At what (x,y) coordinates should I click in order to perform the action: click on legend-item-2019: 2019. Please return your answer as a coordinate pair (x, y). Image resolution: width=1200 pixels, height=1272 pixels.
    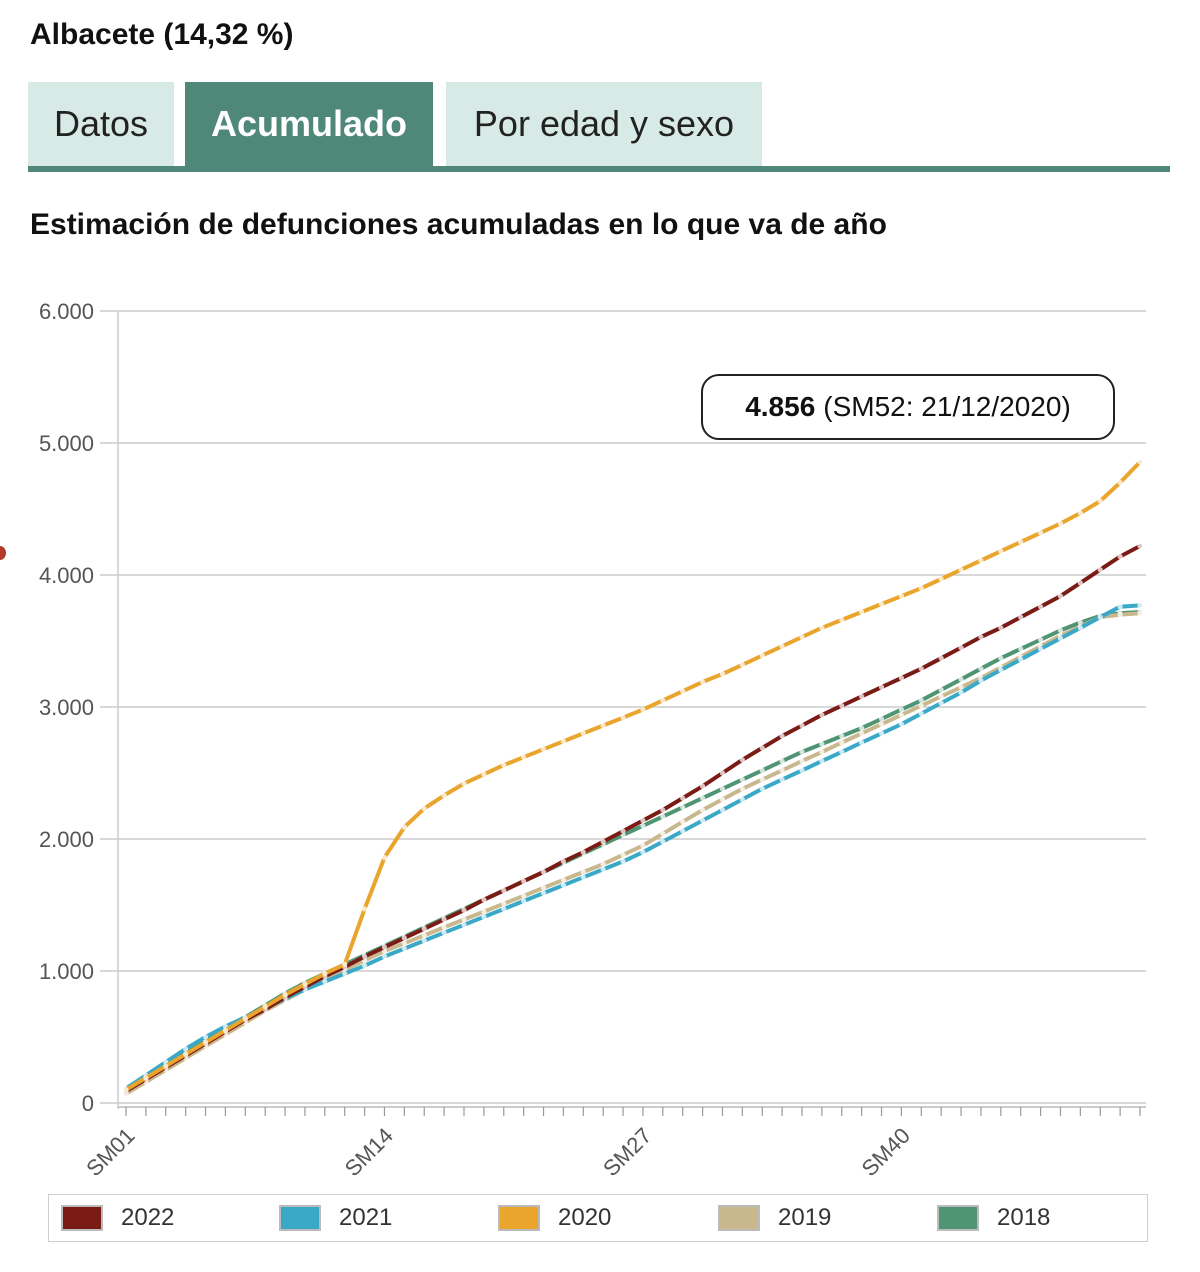
    Looking at the image, I should click on (774, 1218).